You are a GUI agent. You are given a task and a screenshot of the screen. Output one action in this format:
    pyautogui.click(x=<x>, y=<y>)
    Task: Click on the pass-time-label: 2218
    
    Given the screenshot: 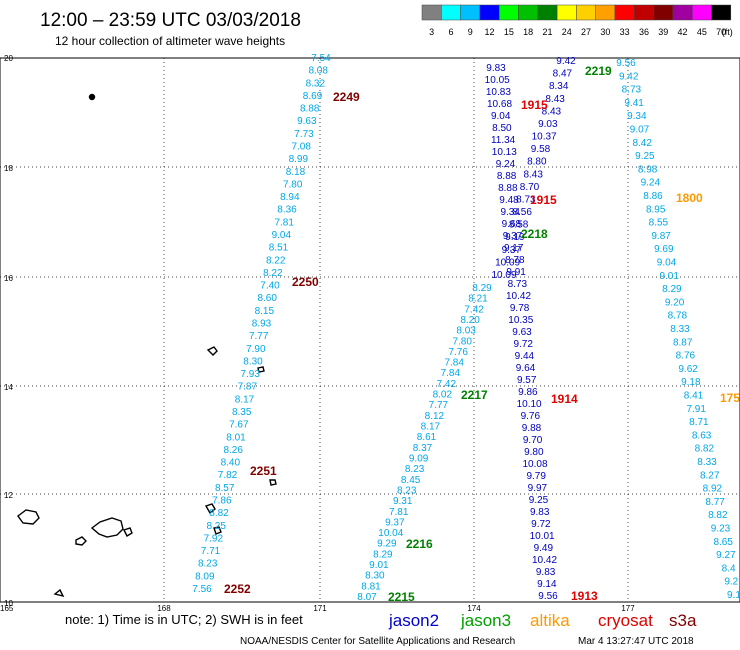 What is the action you would take?
    pyautogui.click(x=534, y=234)
    